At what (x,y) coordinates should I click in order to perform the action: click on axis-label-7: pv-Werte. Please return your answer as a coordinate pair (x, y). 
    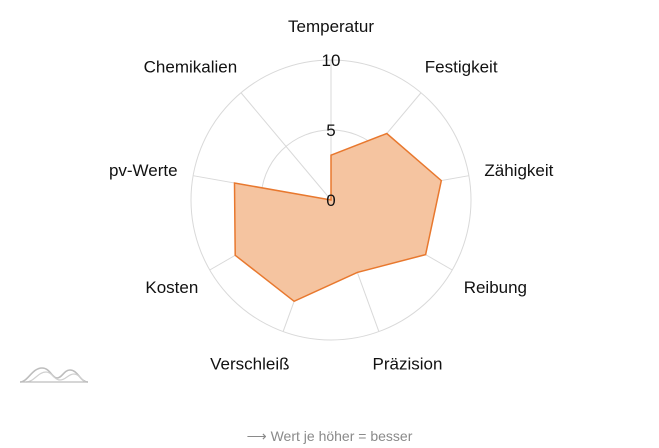
    Looking at the image, I should click on (143, 170).